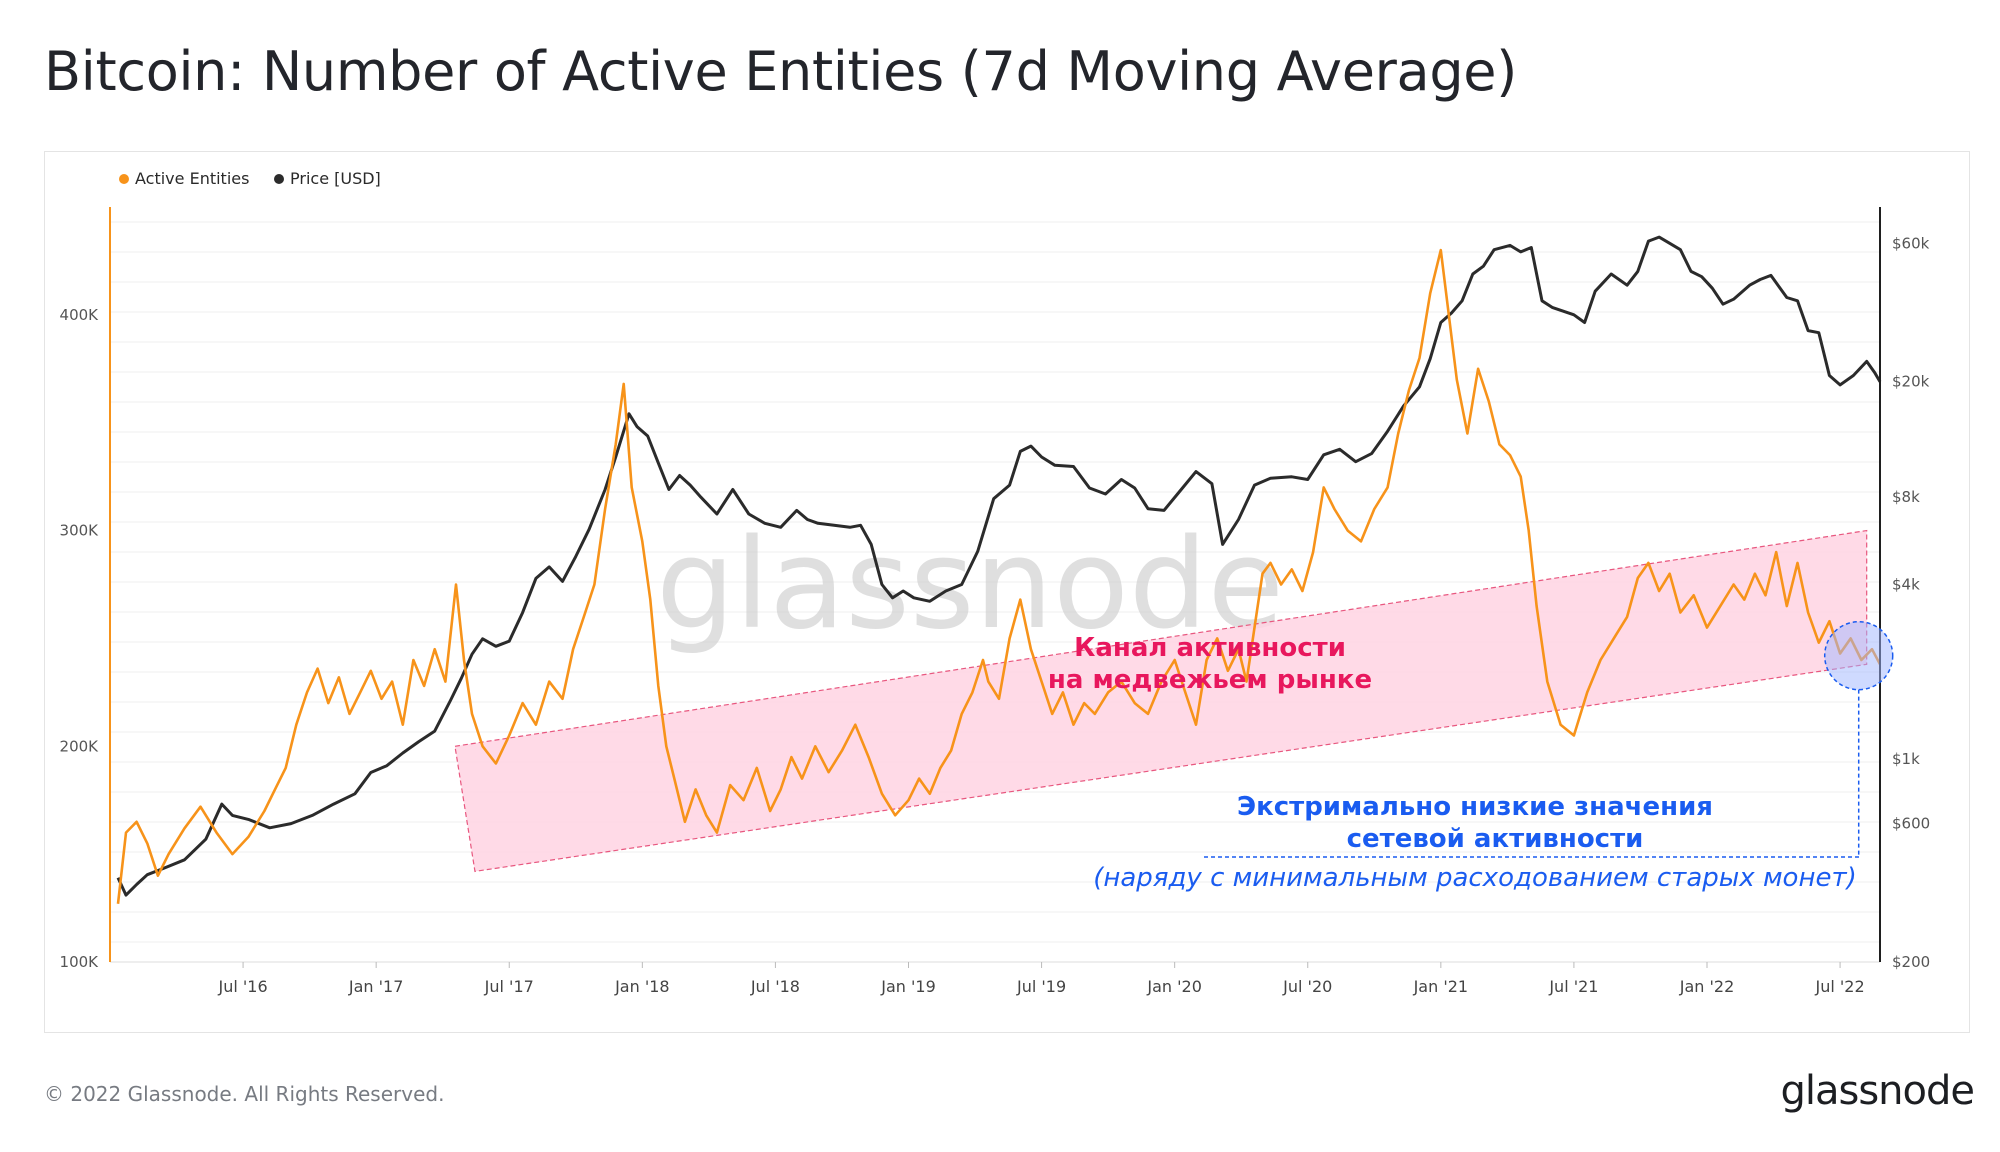 The image size is (2000, 1152). I want to click on right-axis-ticks: $200 $600 $1k $4k $8k $20k $60k, so click(1911, 602).